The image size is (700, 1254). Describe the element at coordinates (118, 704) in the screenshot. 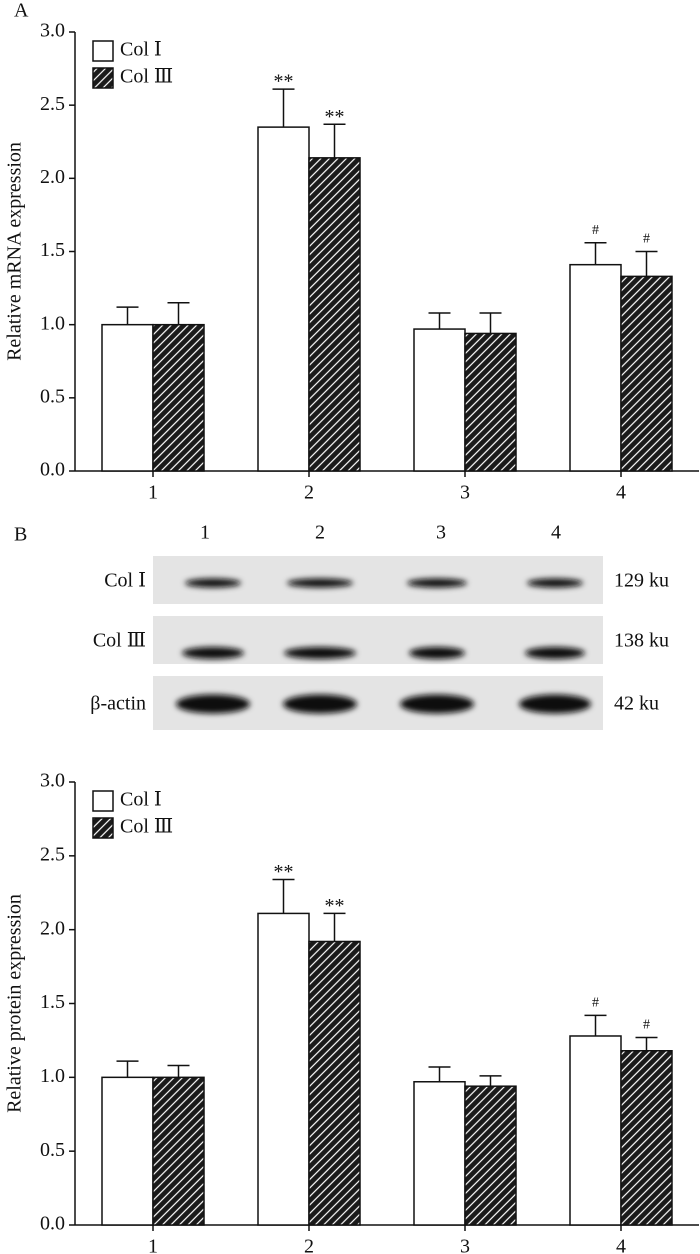

I see `protein-label: β-actin` at that location.